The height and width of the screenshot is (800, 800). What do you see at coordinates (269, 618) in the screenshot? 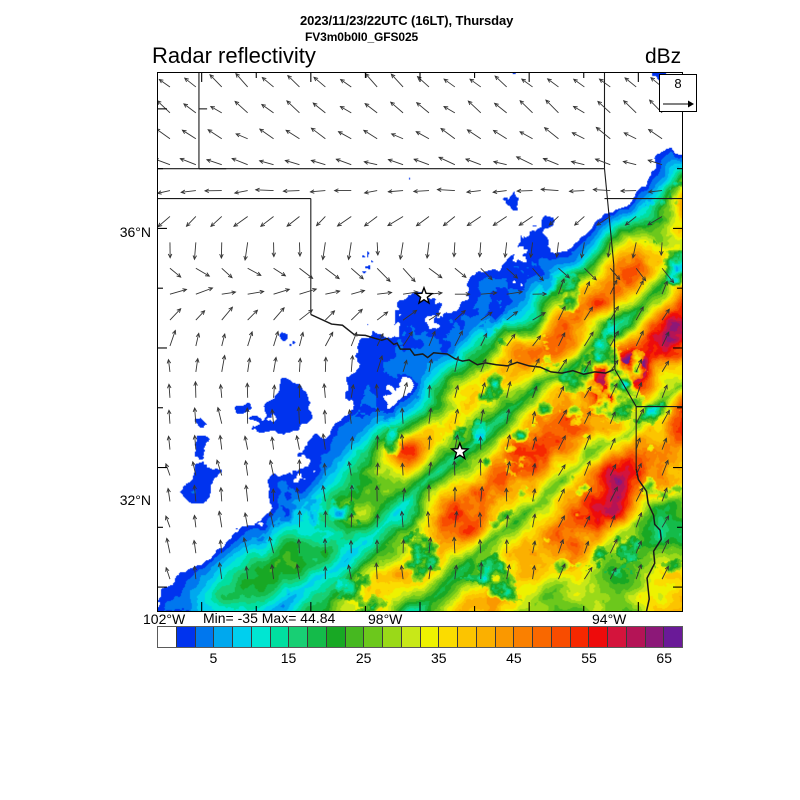
I see `min-max-annotation: Min= -35 Max= 44.84` at bounding box center [269, 618].